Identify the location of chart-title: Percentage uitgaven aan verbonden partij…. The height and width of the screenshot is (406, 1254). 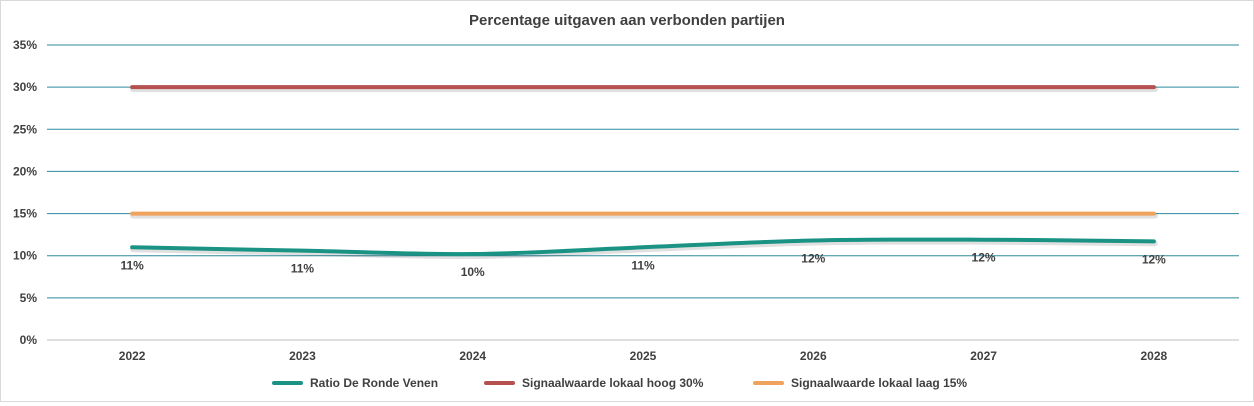
(627, 20).